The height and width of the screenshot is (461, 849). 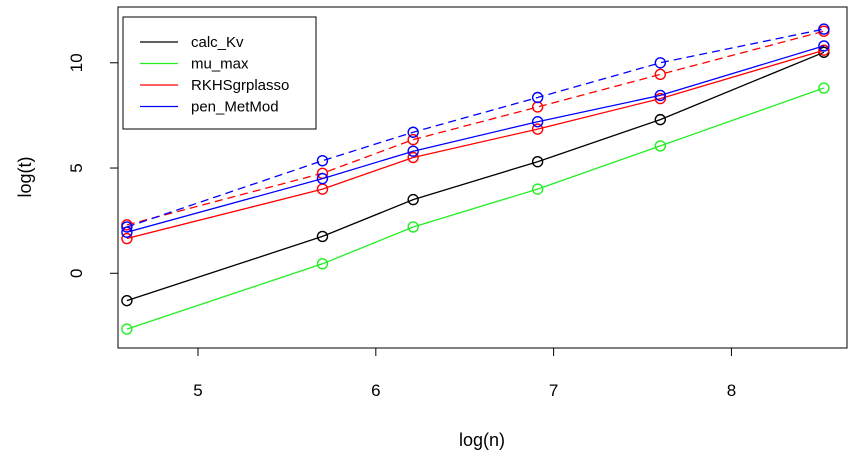 What do you see at coordinates (731, 390) in the screenshot?
I see `x-tick-label: 8` at bounding box center [731, 390].